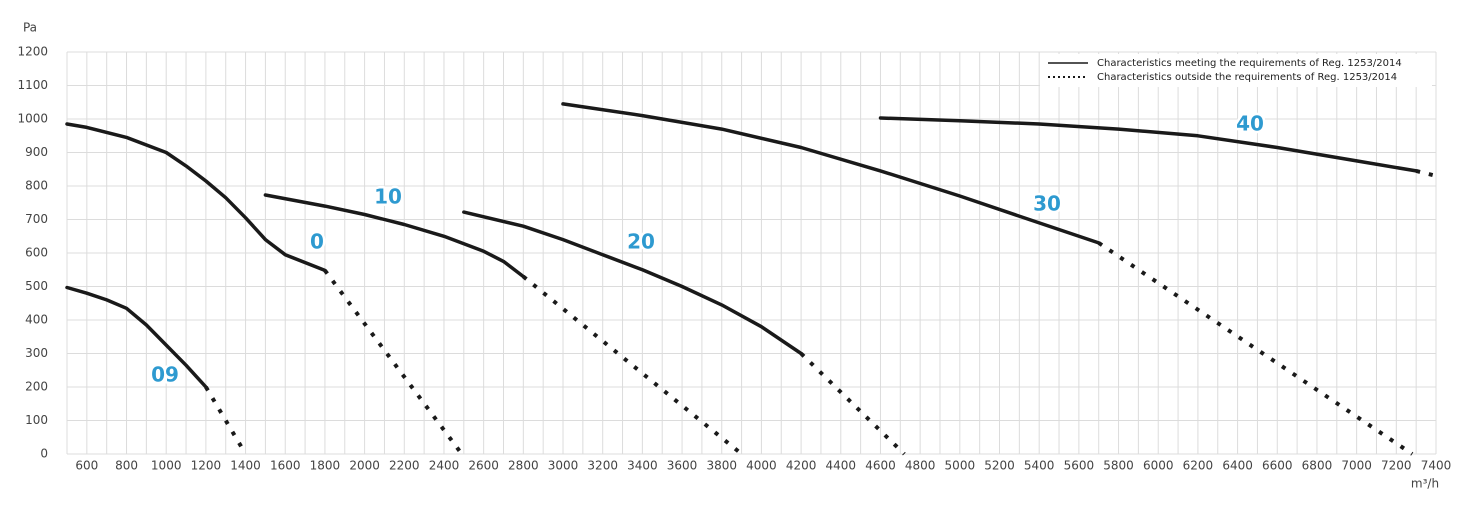 The height and width of the screenshot is (511, 1478). I want to click on x-tick-label: 4800, so click(920, 466).